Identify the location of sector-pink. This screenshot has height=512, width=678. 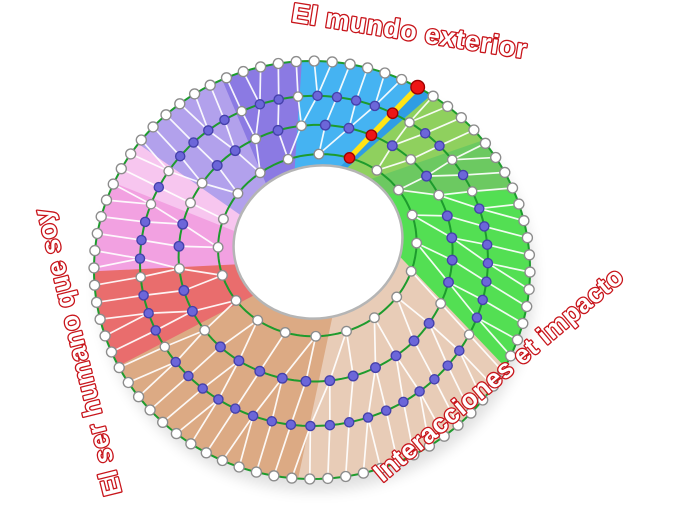
(165, 226).